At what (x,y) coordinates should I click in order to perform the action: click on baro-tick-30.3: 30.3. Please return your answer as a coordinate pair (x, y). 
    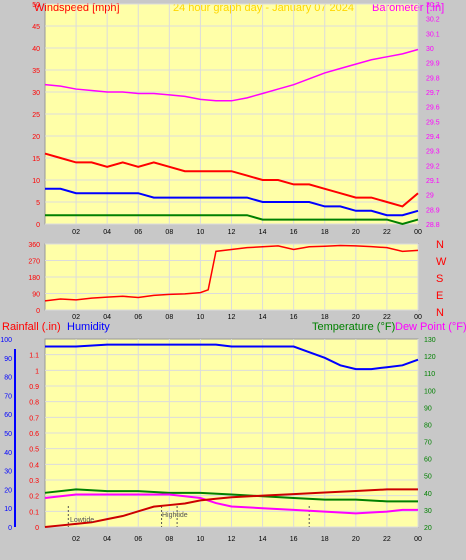
    Looking at the image, I should click on (433, 5).